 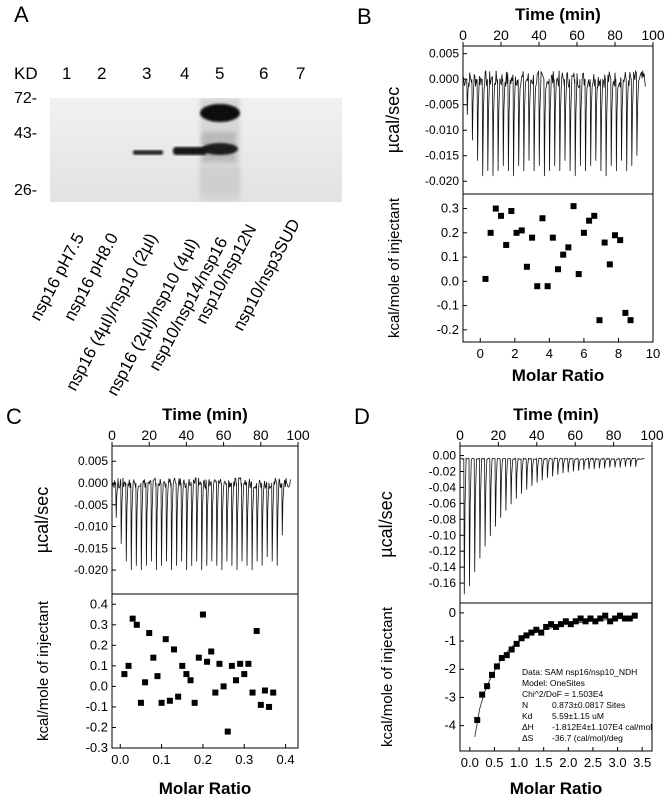 What do you see at coordinates (588, 705) in the screenshot?
I see `fit-annotation-value: 0.873±0.0817 Sites` at bounding box center [588, 705].